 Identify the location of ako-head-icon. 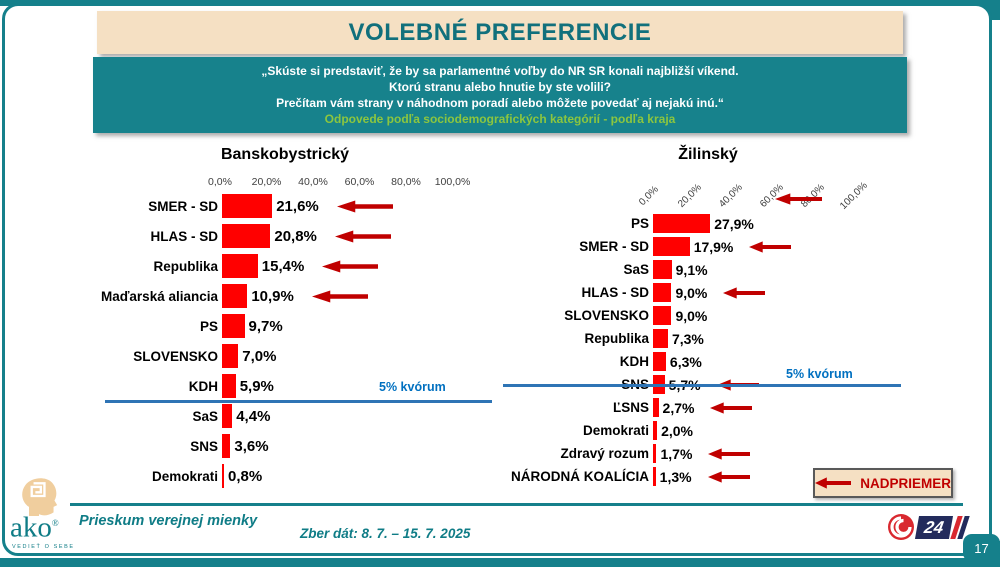
(40, 497).